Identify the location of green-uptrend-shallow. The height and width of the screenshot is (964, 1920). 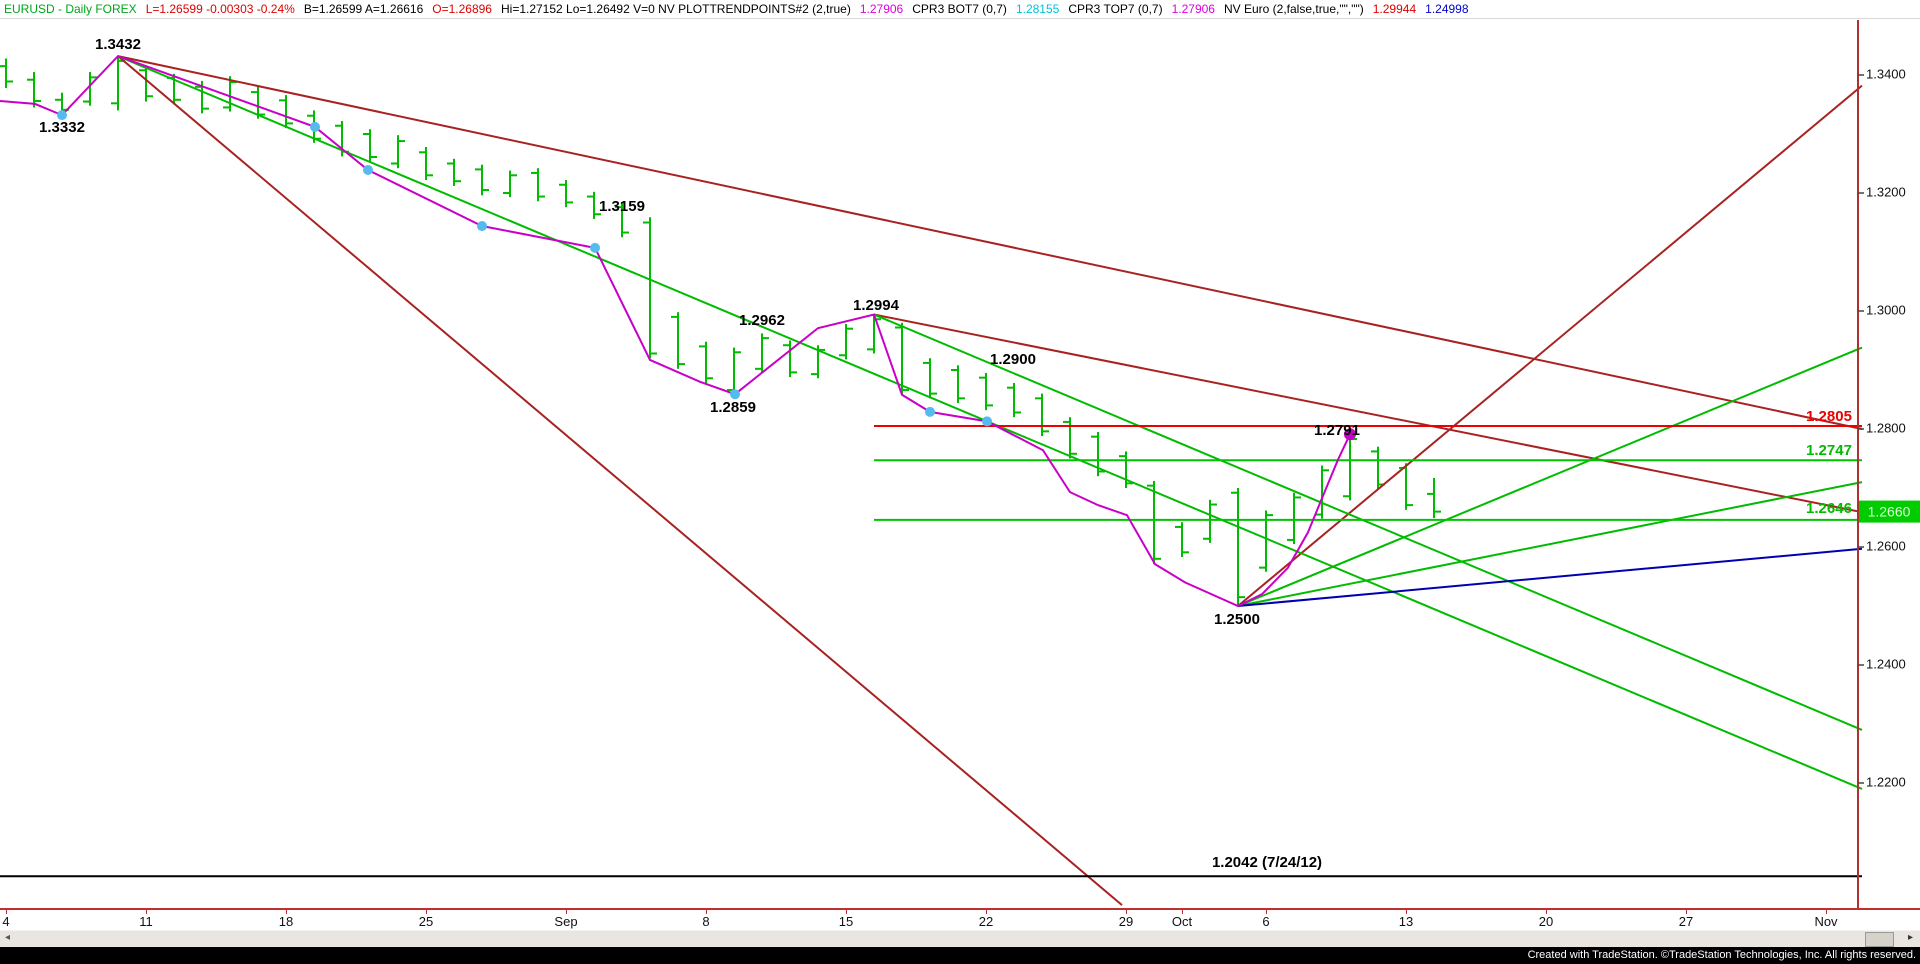
(1550, 544).